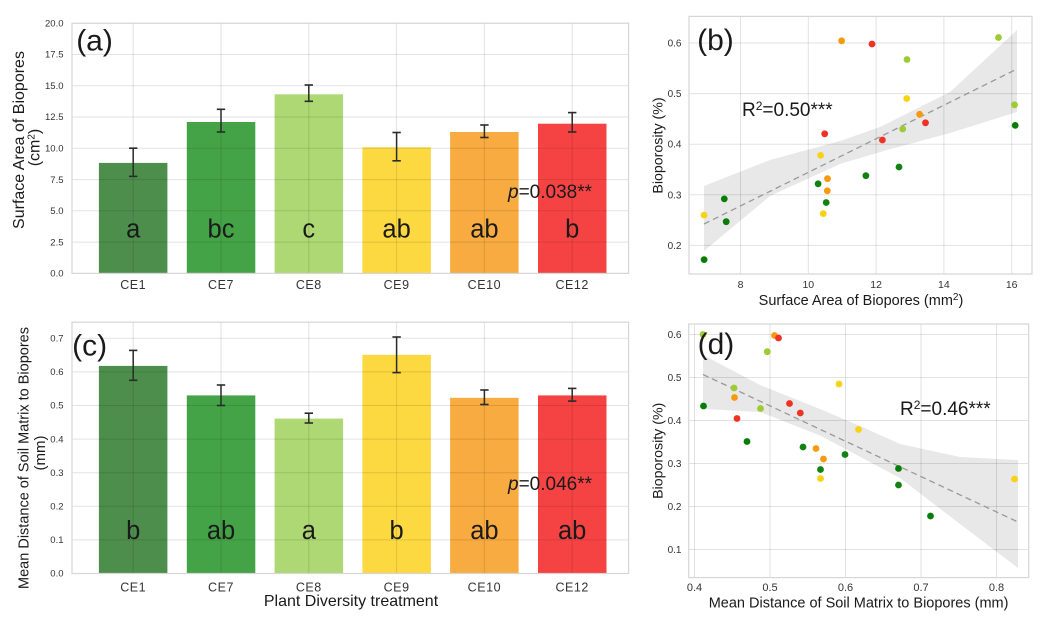 The image size is (1044, 631). Describe the element at coordinates (550, 484) in the screenshot. I see `svg-text: p=0.046**` at that location.